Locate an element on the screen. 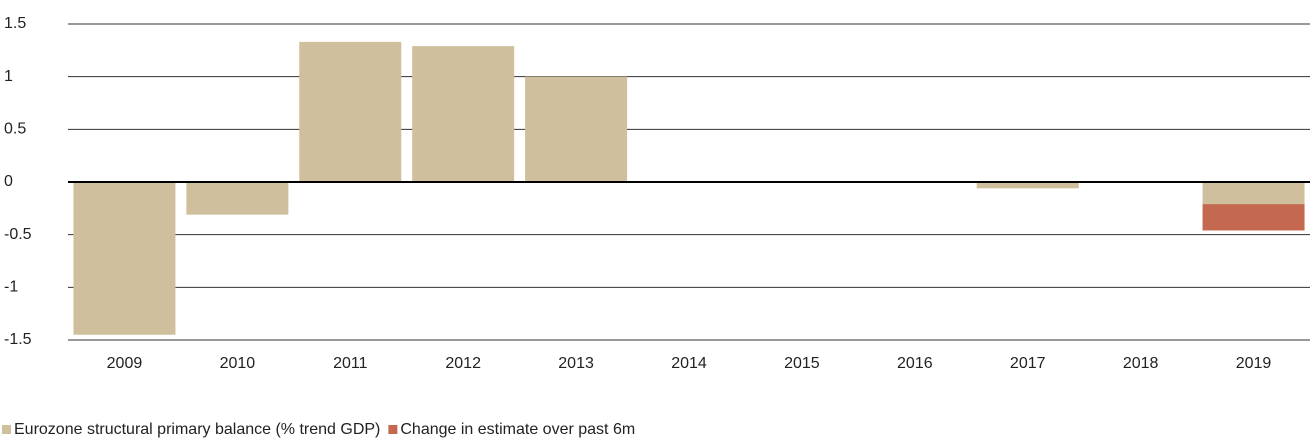 This screenshot has height=441, width=1310. x-tick-label: 2017 is located at coordinates (1028, 363).